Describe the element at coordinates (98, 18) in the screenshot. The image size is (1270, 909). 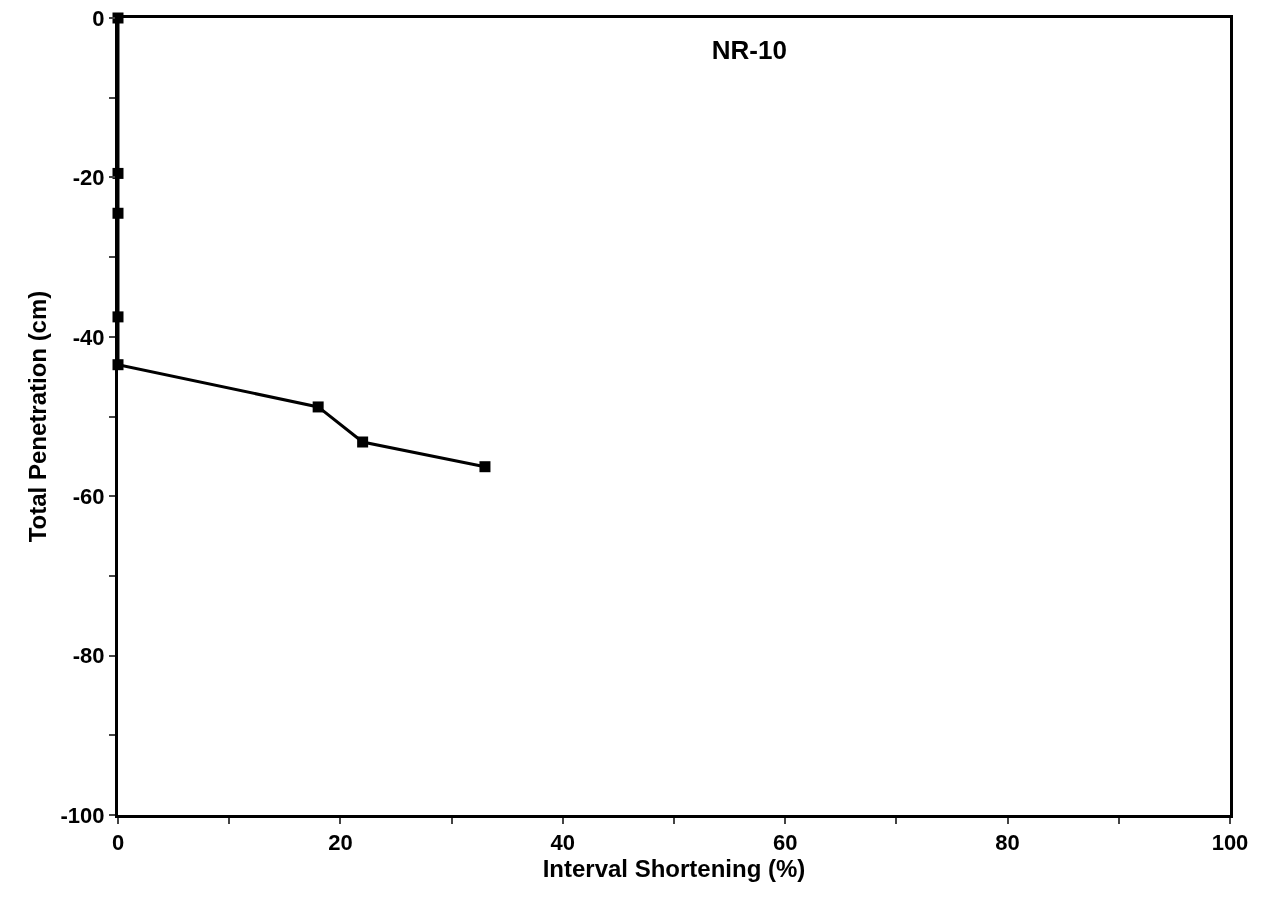
I see `y-tick-label: 0` at that location.